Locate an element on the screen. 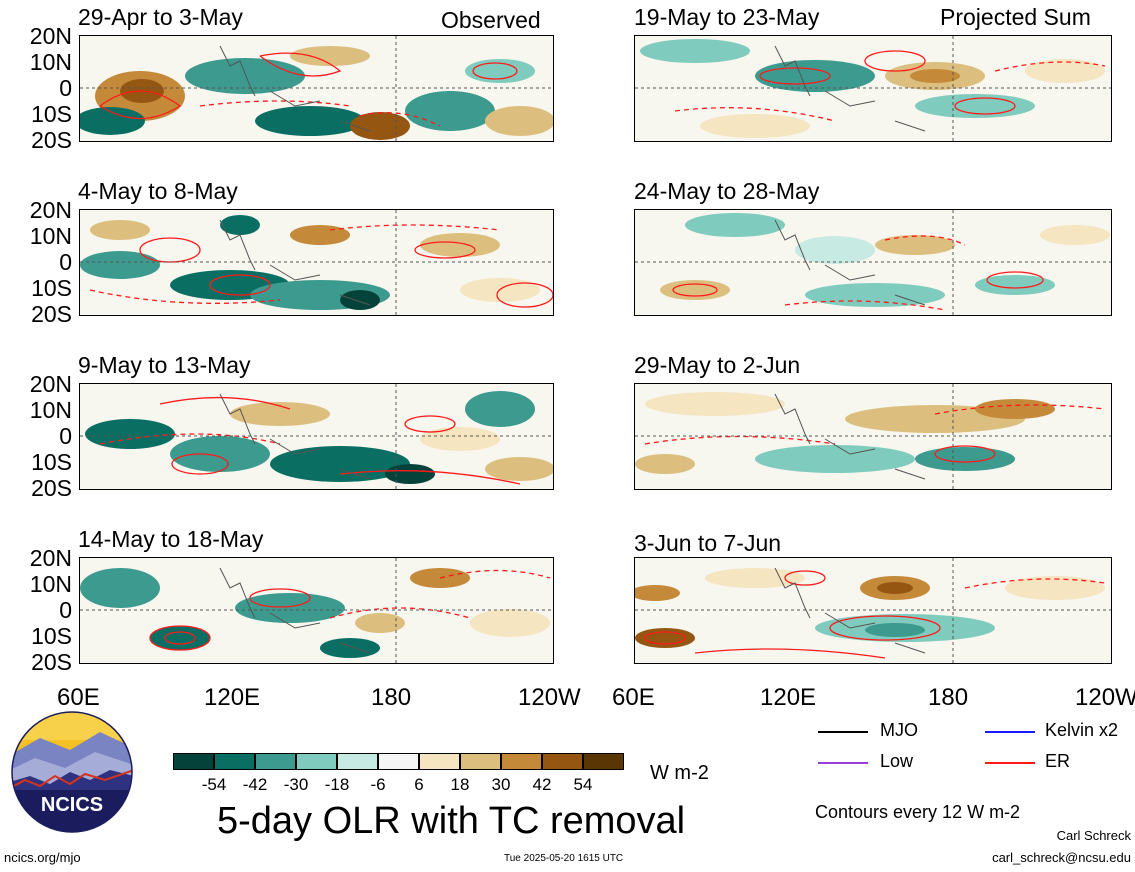 This screenshot has height=872, width=1135. colorbar-tick: 18 is located at coordinates (460, 784).